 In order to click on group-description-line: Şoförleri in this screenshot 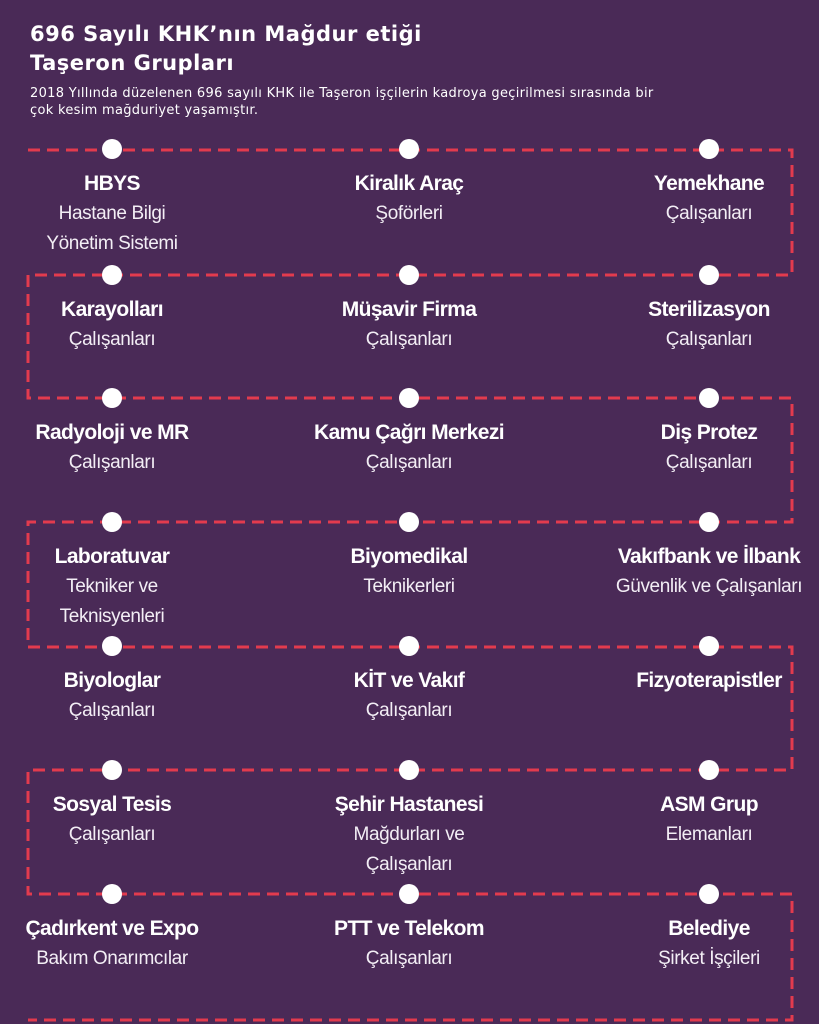, I will do `click(409, 213)`.